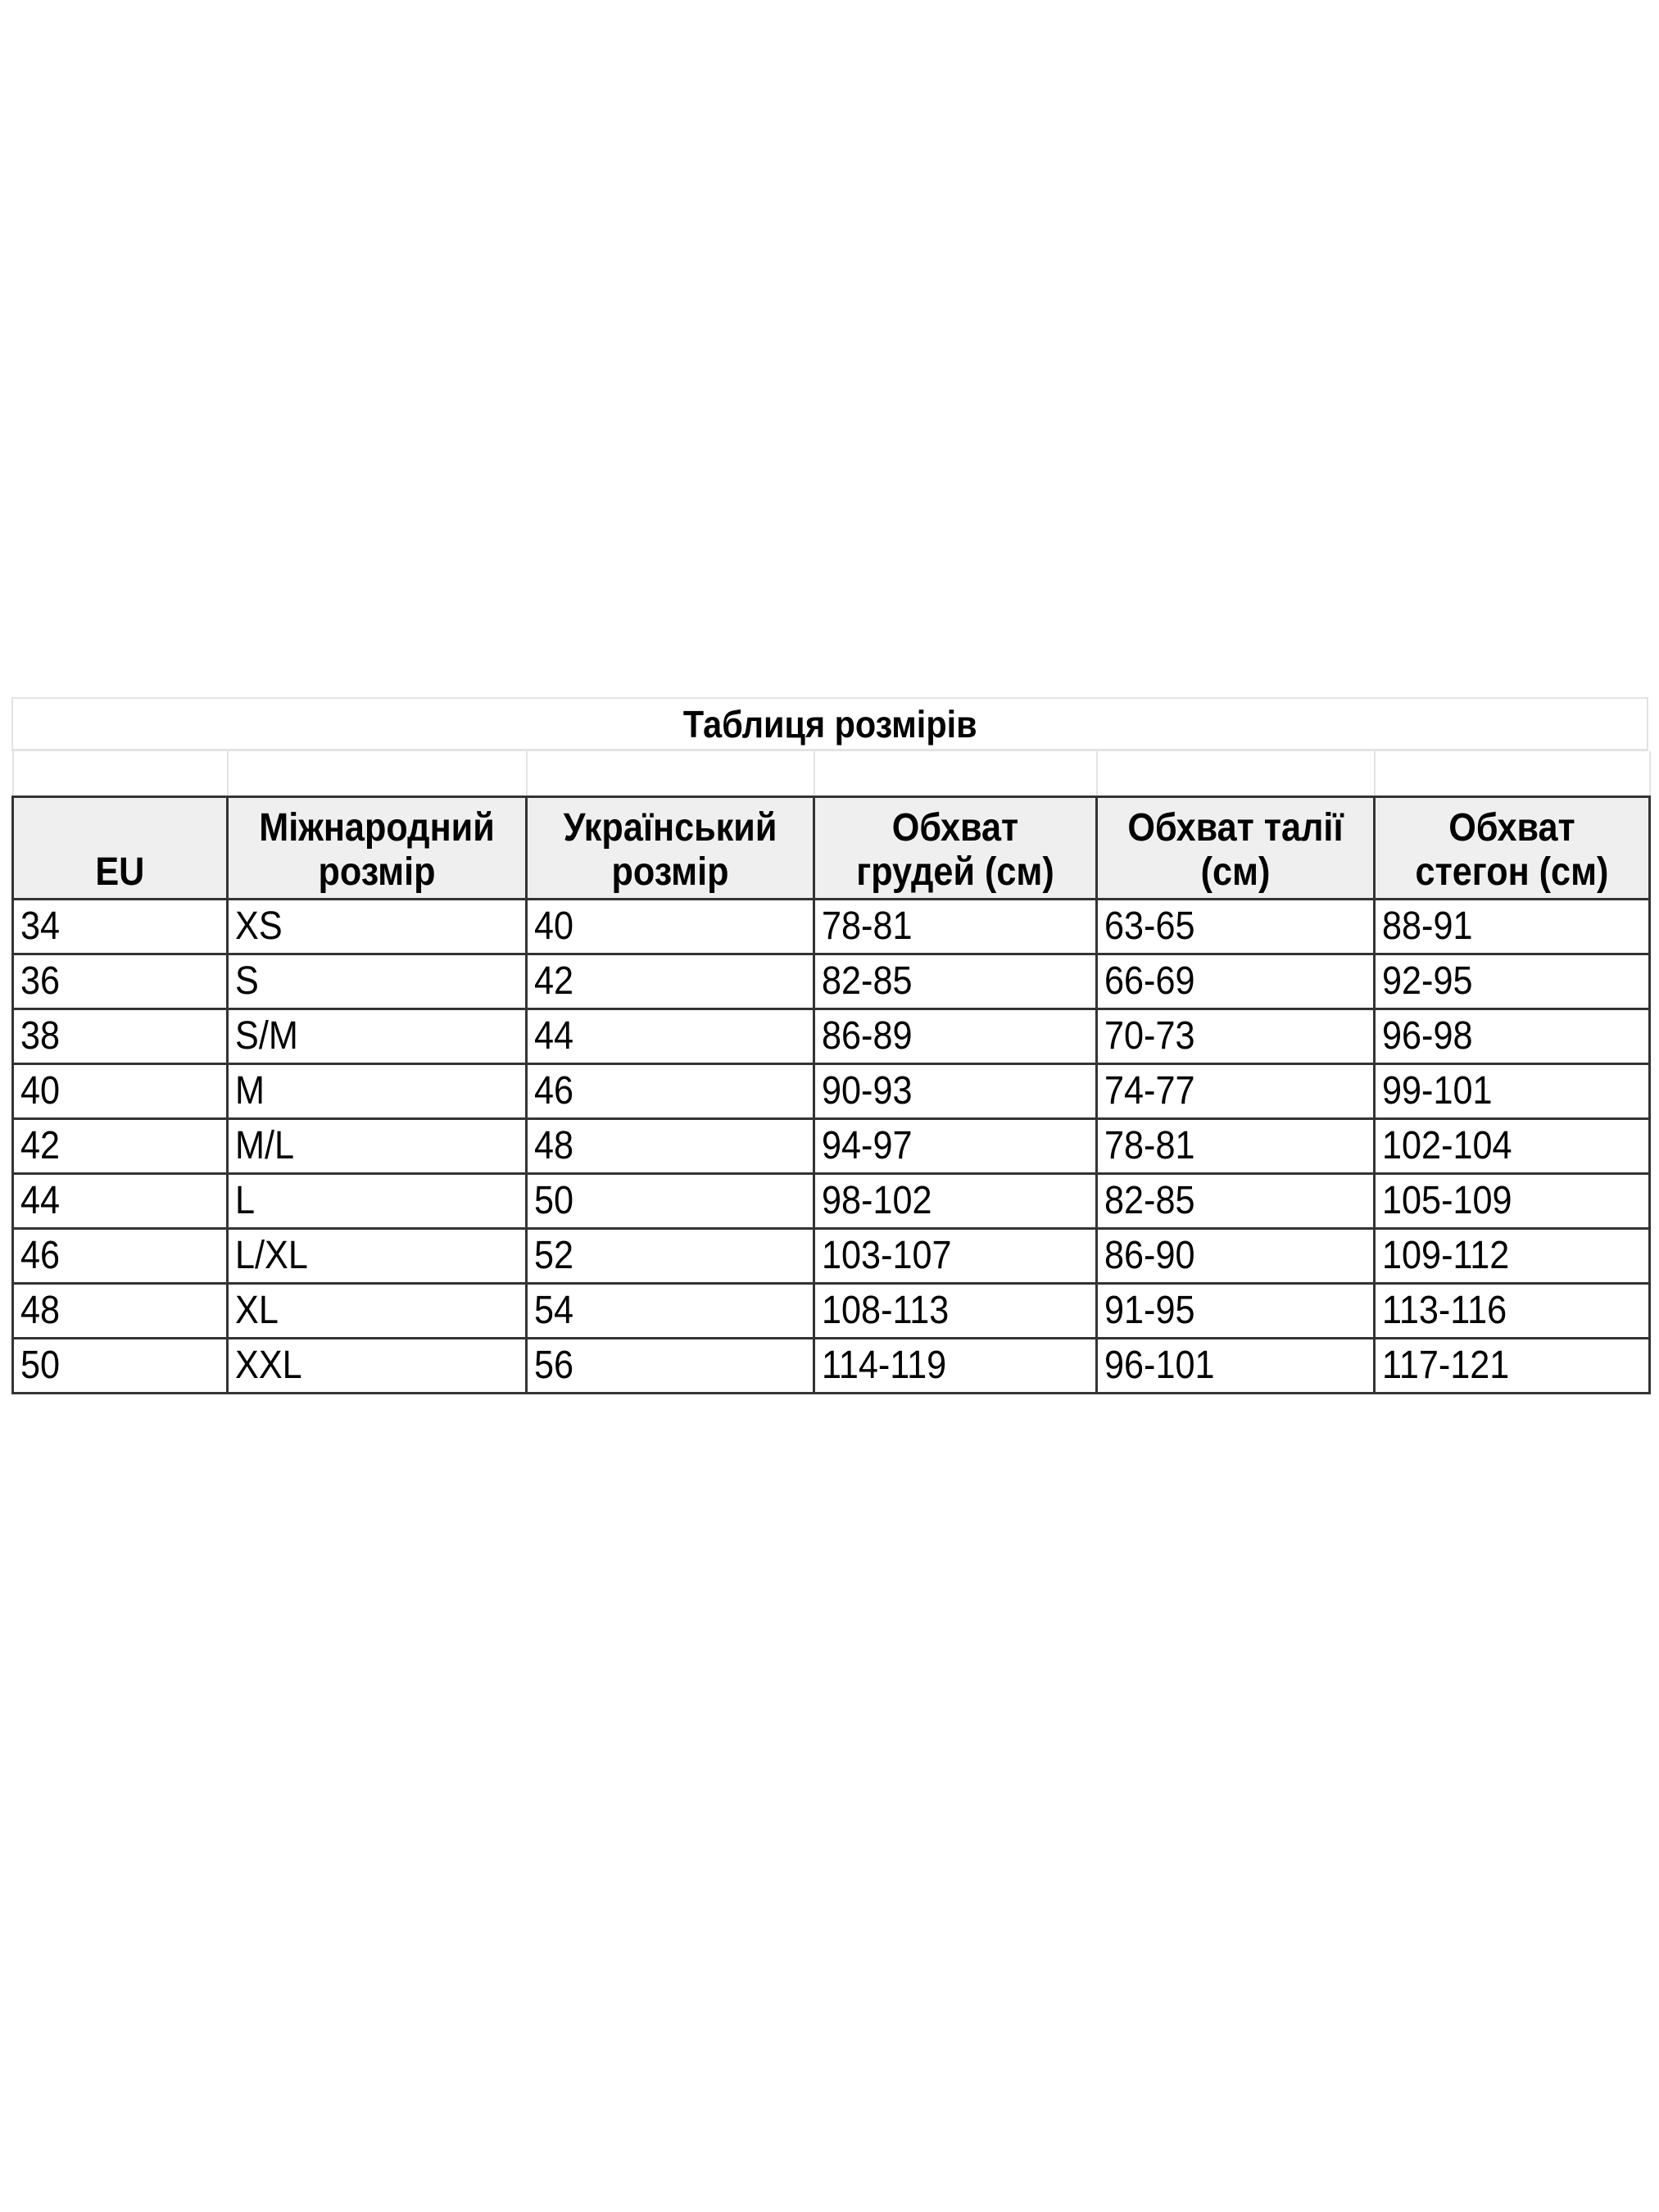 The width and height of the screenshot is (1659, 2212). I want to click on column-header: EU, so click(120, 848).